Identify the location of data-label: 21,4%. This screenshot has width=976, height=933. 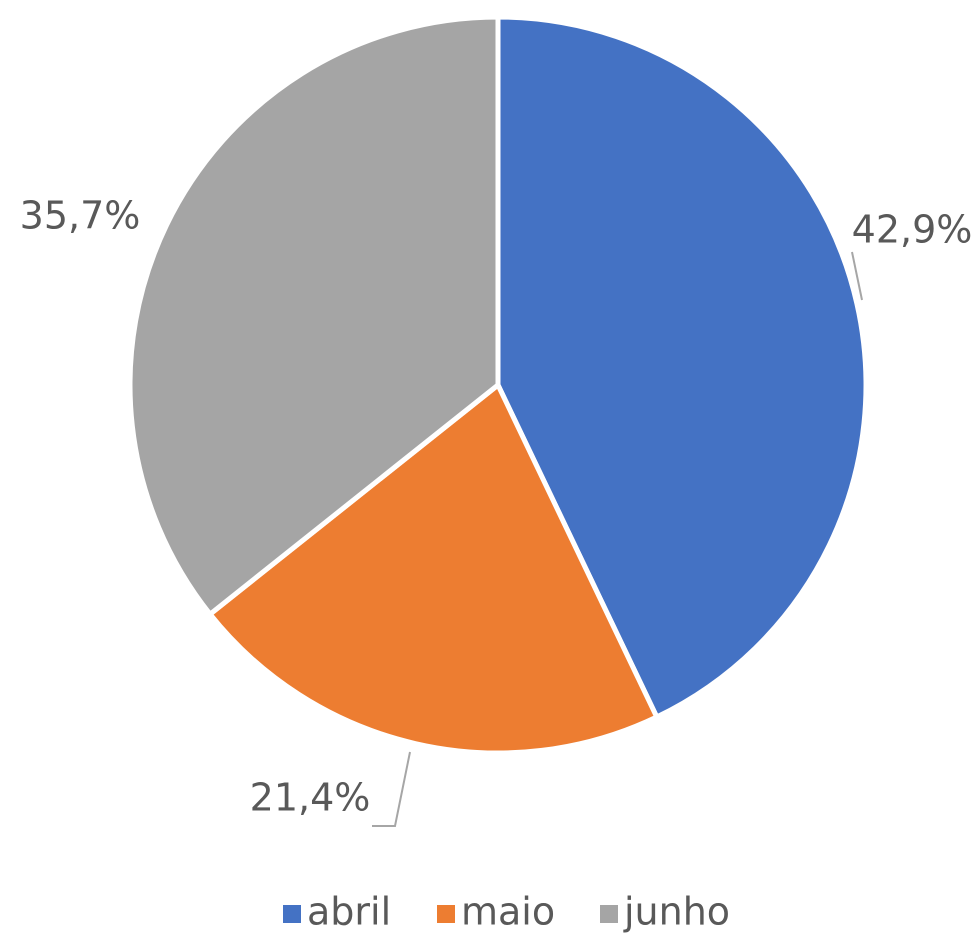
(310, 798).